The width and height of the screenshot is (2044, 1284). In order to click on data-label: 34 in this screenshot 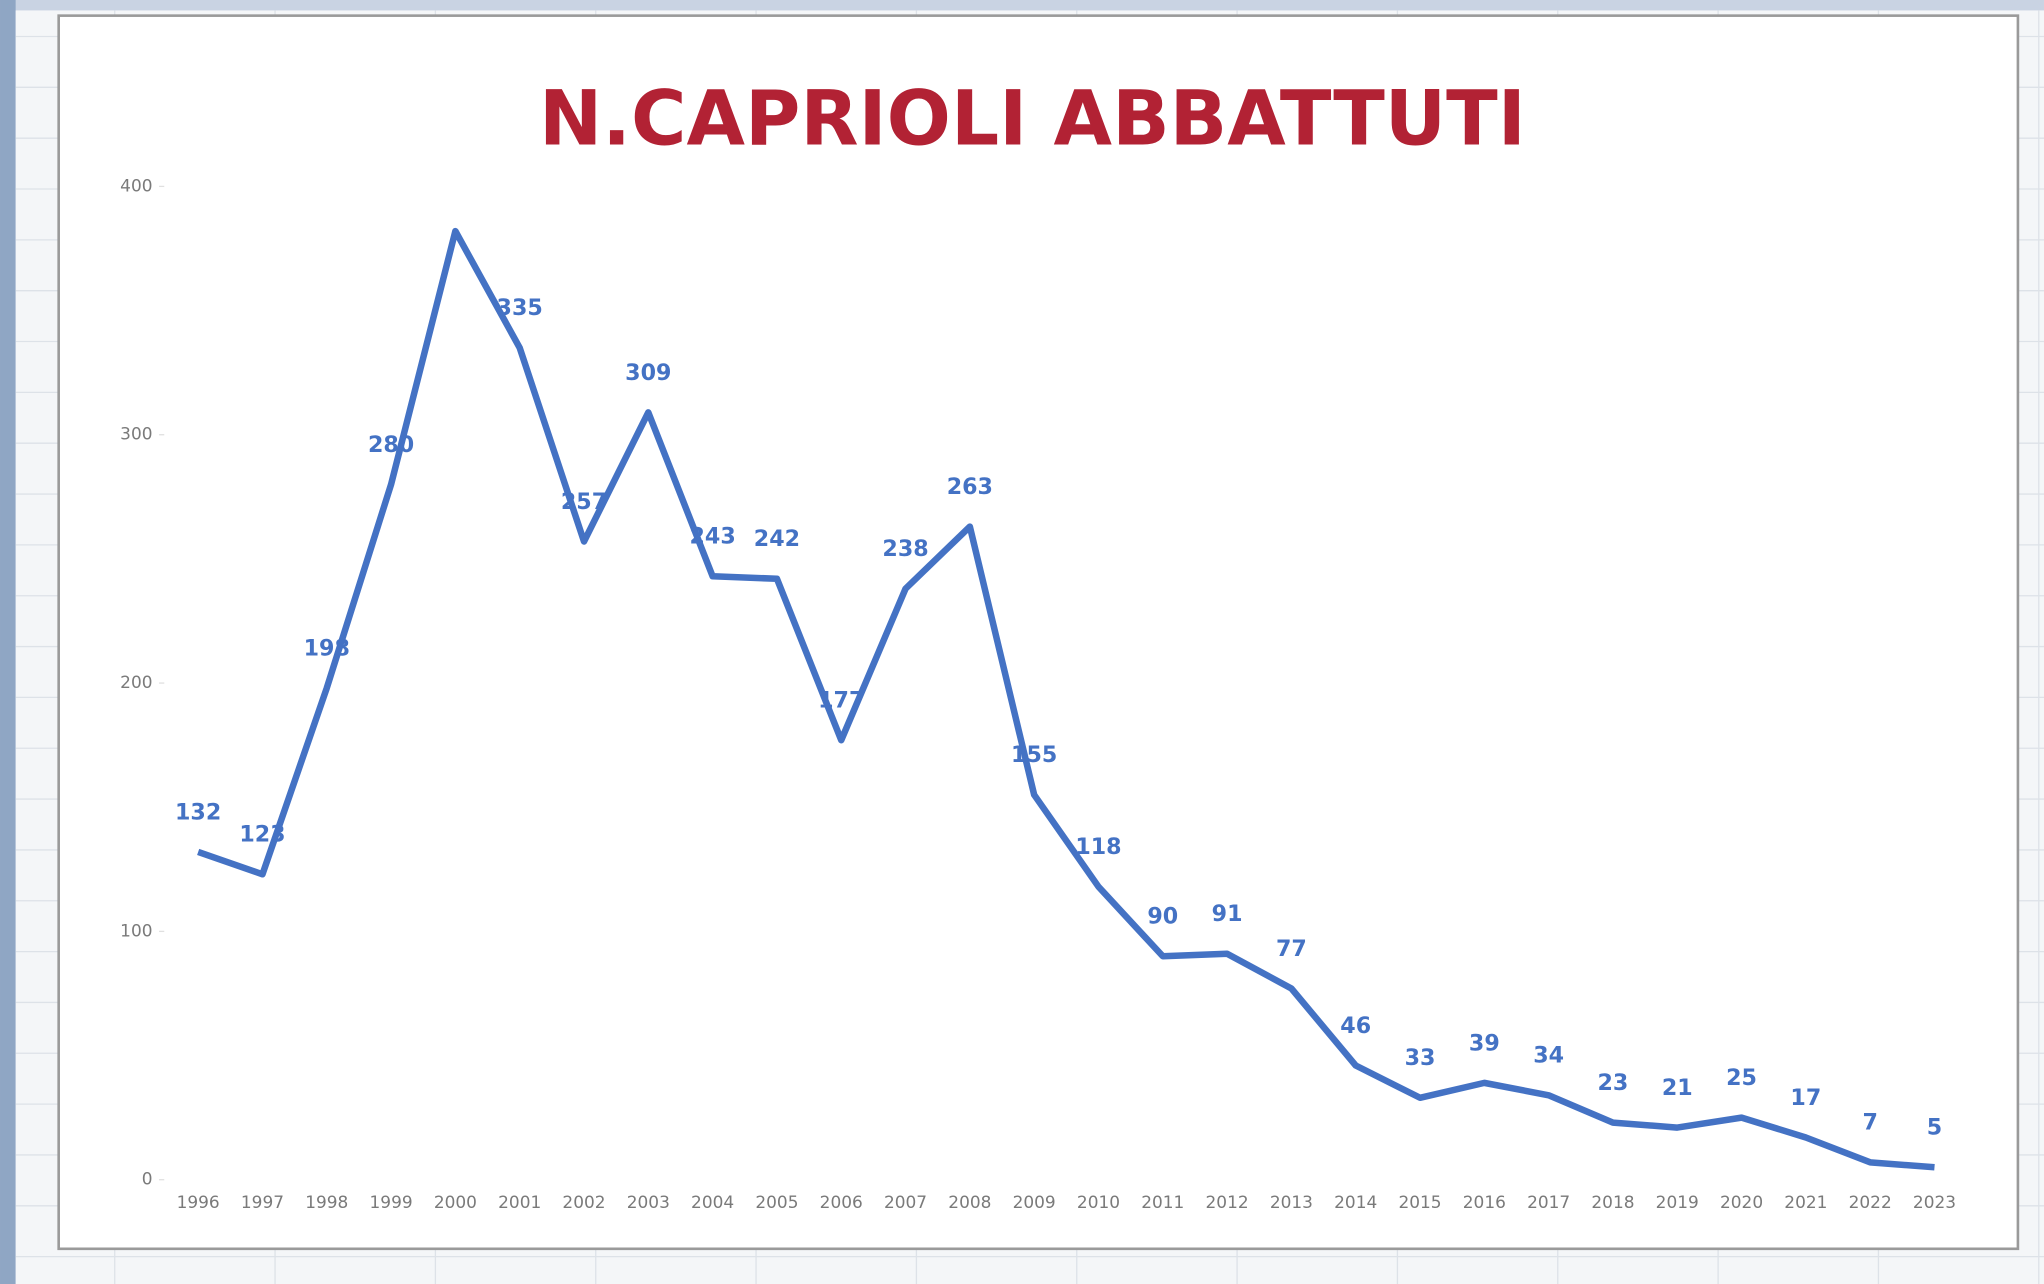, I will do `click(1548, 1056)`.